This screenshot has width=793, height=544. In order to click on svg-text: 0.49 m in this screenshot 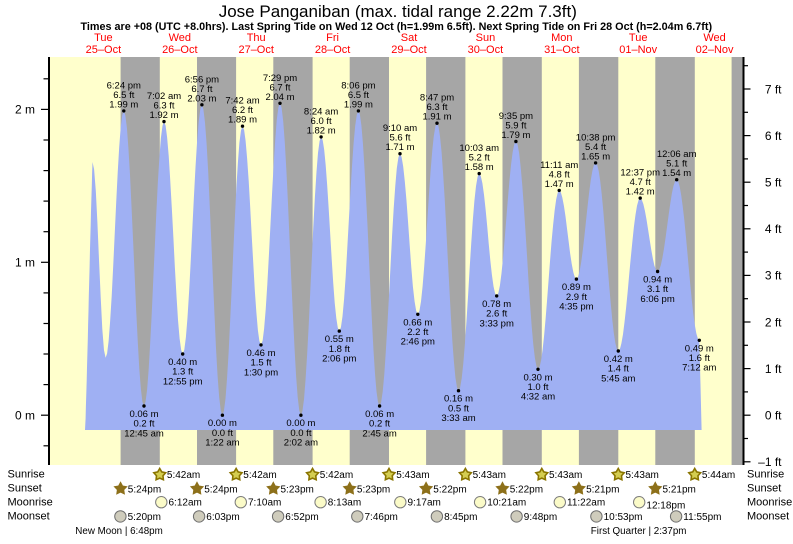, I will do `click(699, 348)`.